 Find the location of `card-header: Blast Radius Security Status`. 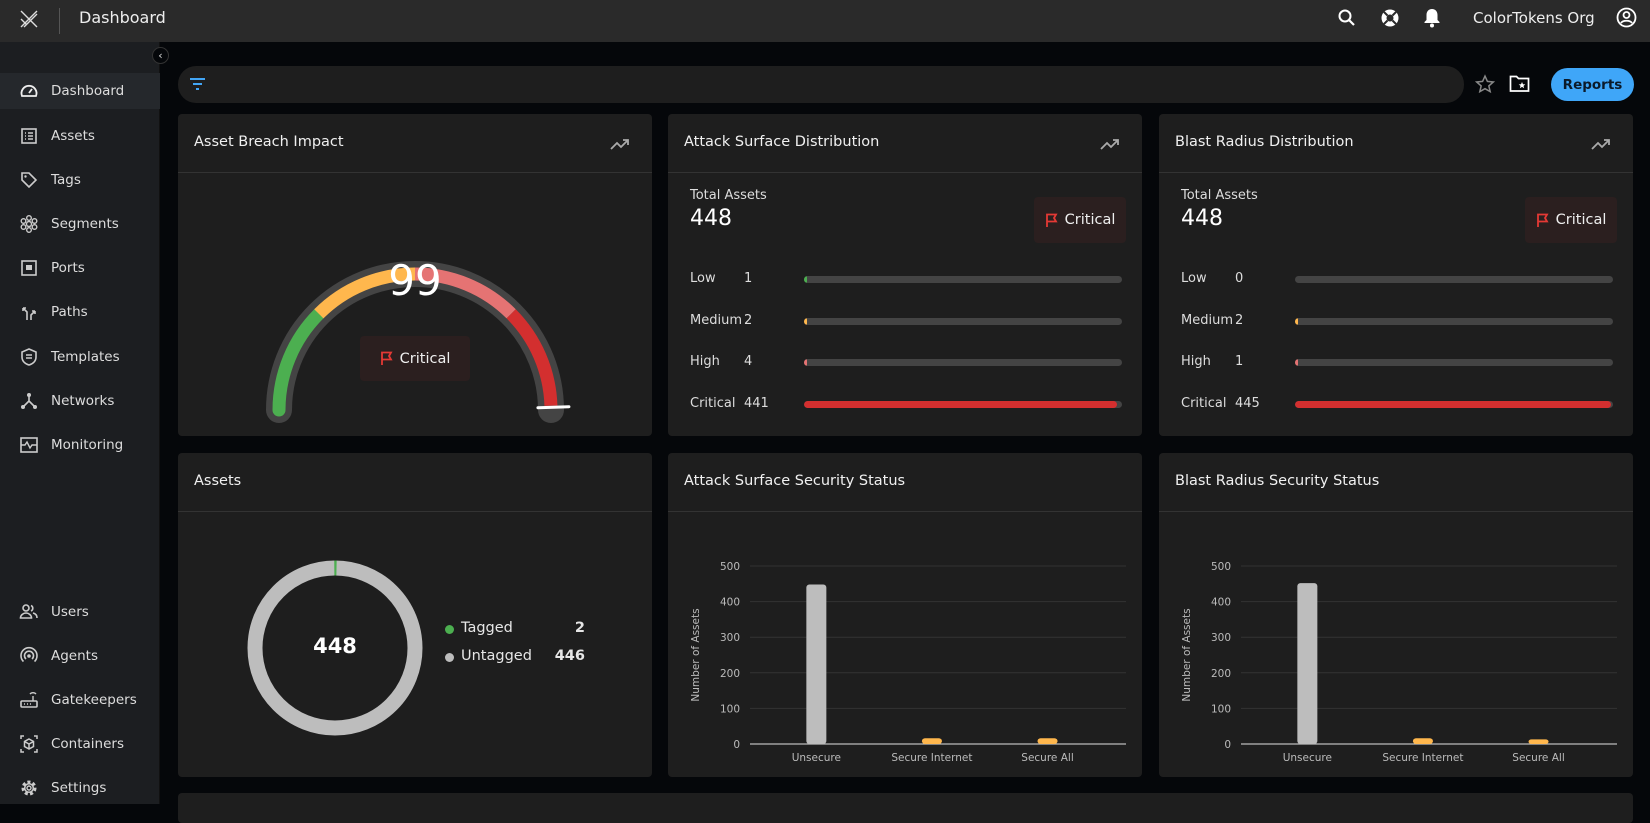

card-header: Blast Radius Security Status is located at coordinates (1396, 482).